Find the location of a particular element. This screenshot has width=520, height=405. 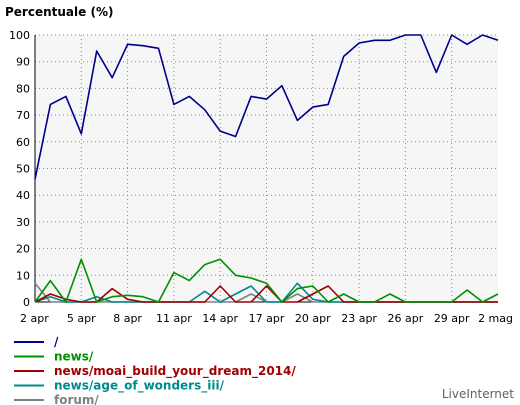

y-tick-label: 80 is located at coordinates (23, 88).